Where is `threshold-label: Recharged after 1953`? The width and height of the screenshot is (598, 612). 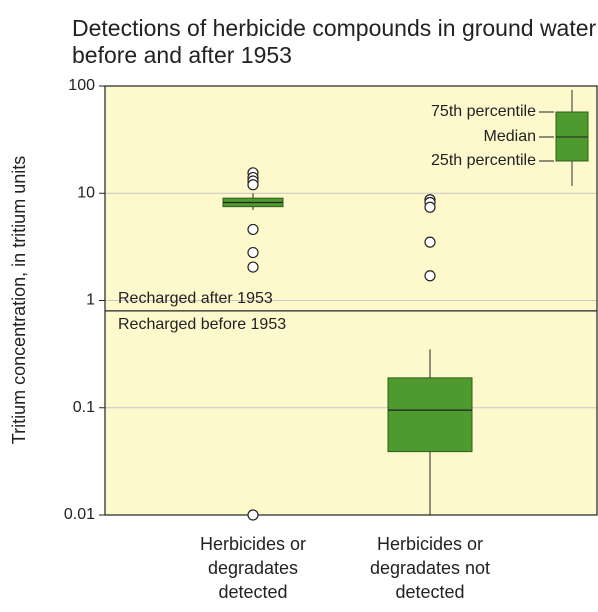
threshold-label: Recharged after 1953 is located at coordinates (195, 298).